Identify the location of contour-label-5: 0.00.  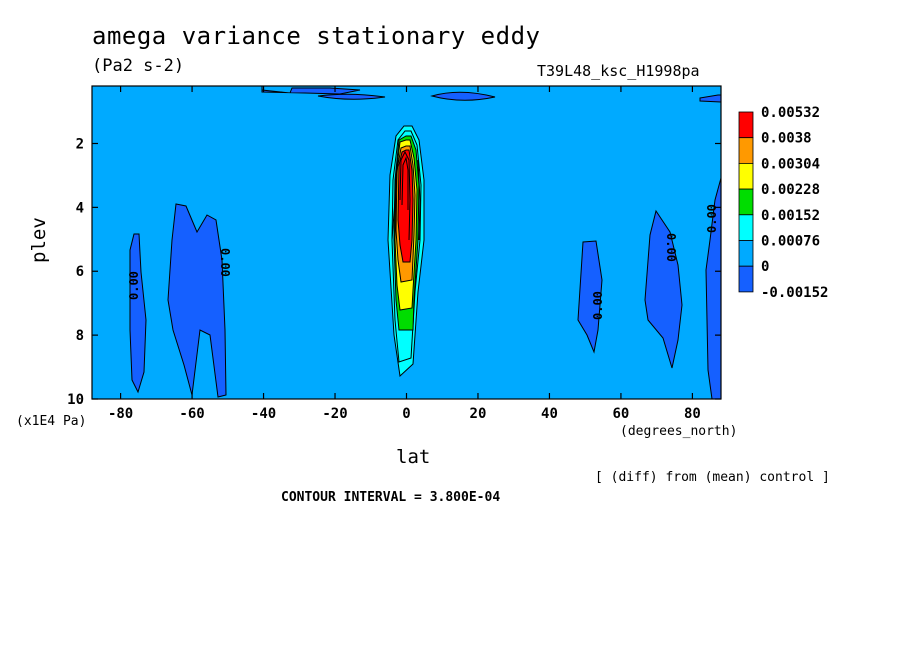
(712, 218).